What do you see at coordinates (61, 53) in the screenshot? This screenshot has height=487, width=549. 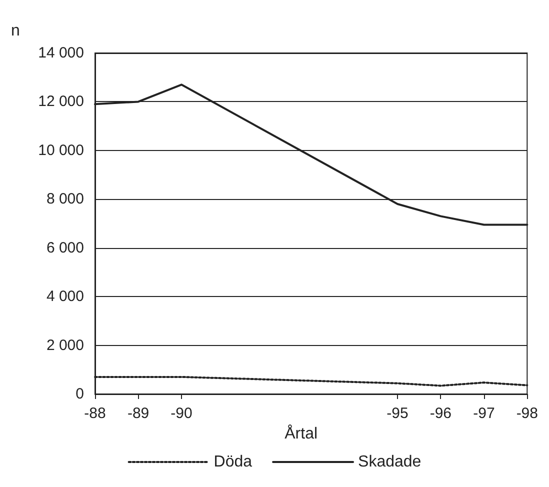 I see `y-tick-label: 14 000` at bounding box center [61, 53].